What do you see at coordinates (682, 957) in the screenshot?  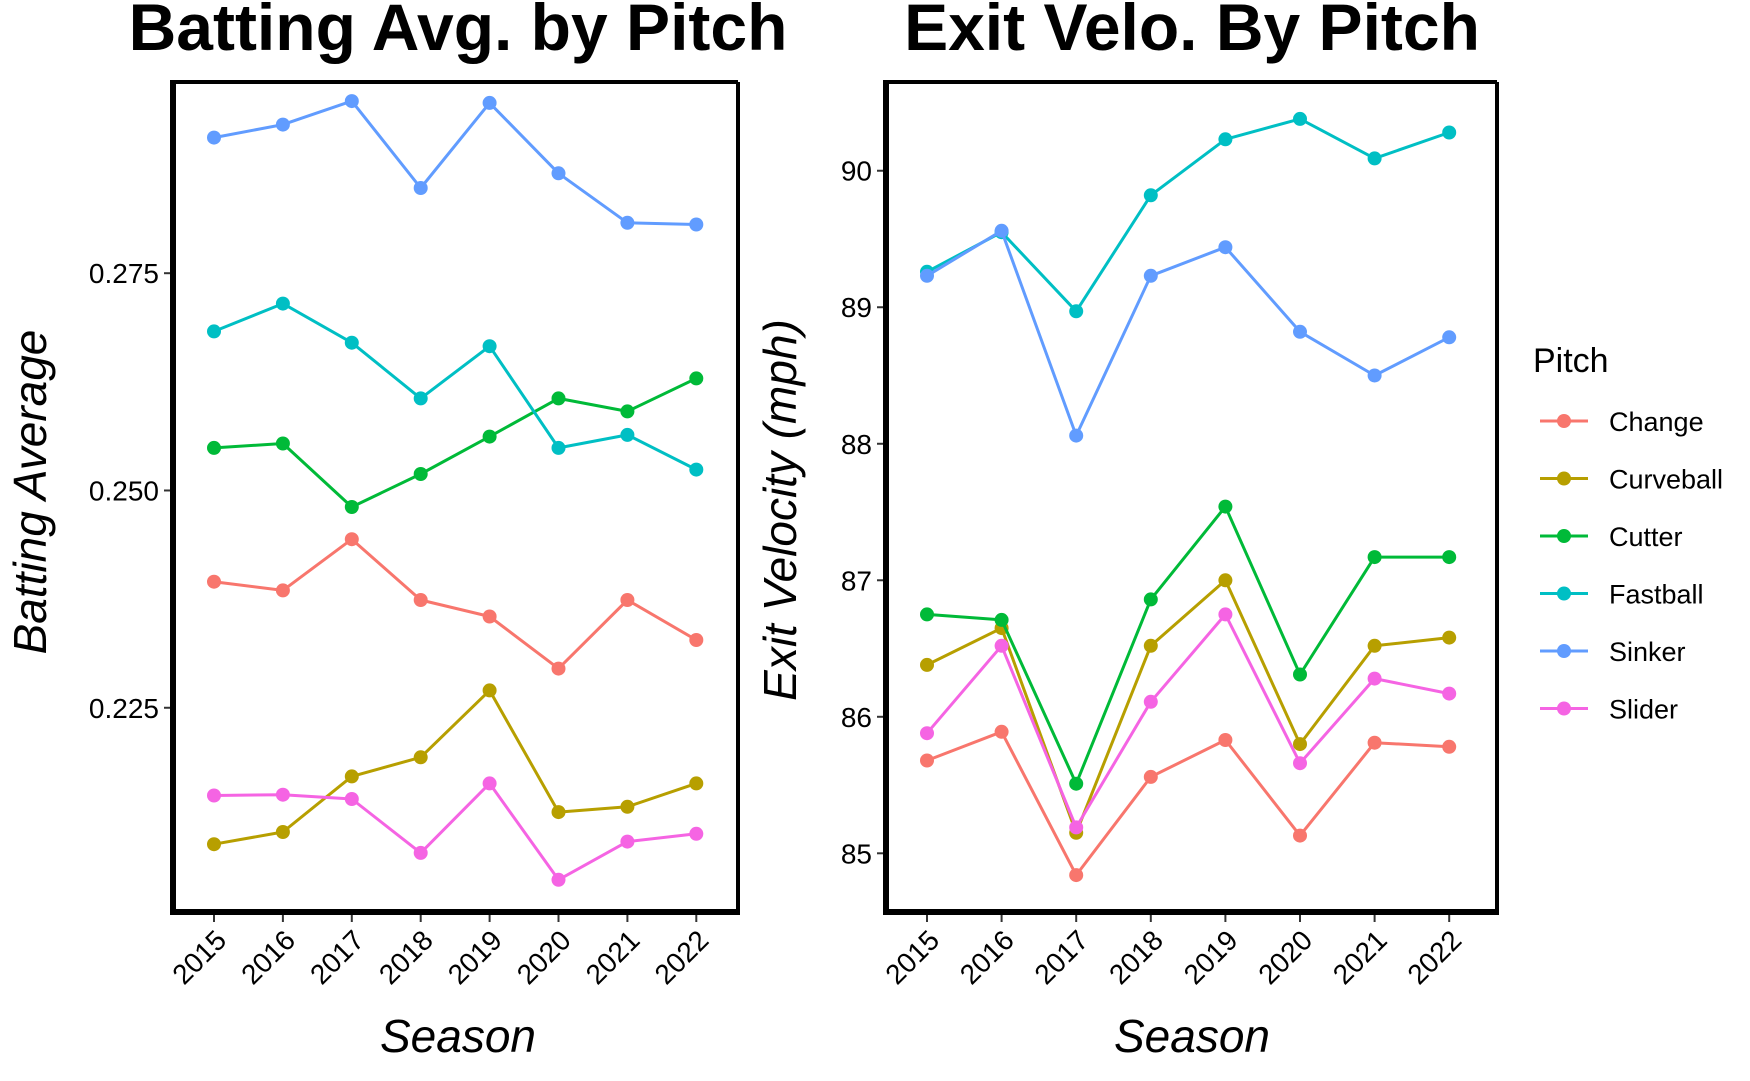 I see `batting-average-x-tick-label: 2022` at bounding box center [682, 957].